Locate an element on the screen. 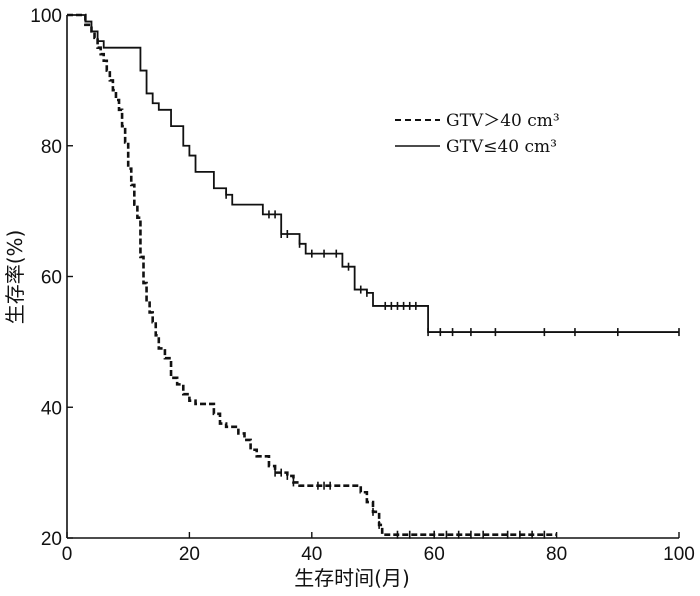 Image resolution: width=700 pixels, height=596 pixels. y-tick-label: 20 is located at coordinates (51, 539).